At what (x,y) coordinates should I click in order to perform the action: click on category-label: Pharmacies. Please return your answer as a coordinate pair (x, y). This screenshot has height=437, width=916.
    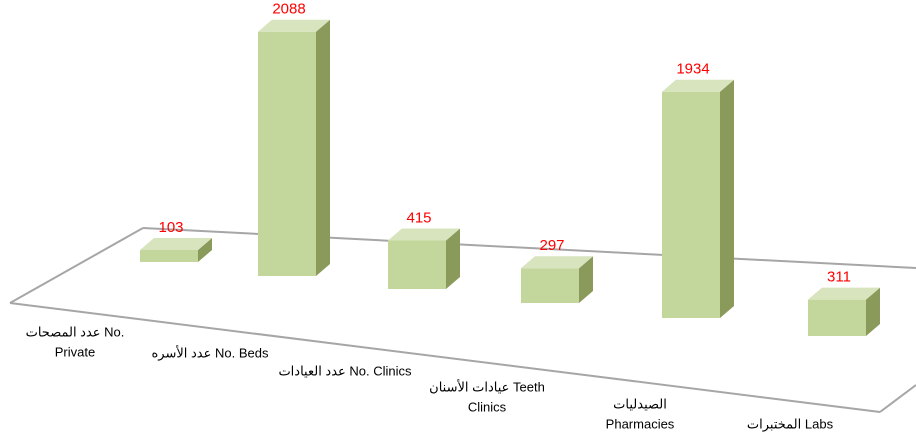
    Looking at the image, I should click on (640, 423).